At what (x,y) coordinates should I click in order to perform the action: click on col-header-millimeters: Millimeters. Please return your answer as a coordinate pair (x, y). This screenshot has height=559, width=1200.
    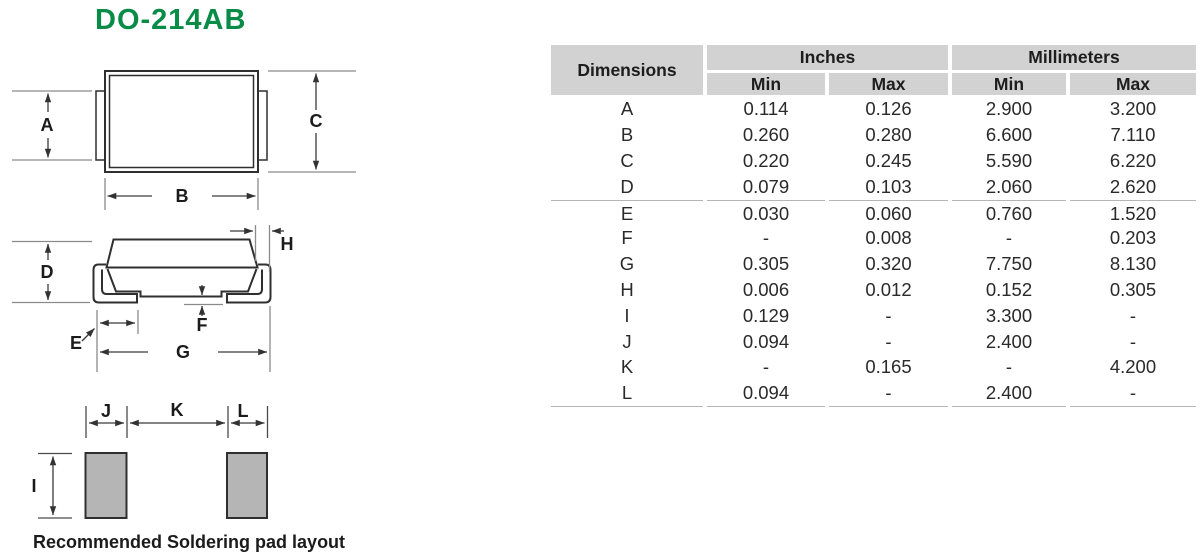
    Looking at the image, I should click on (1074, 57).